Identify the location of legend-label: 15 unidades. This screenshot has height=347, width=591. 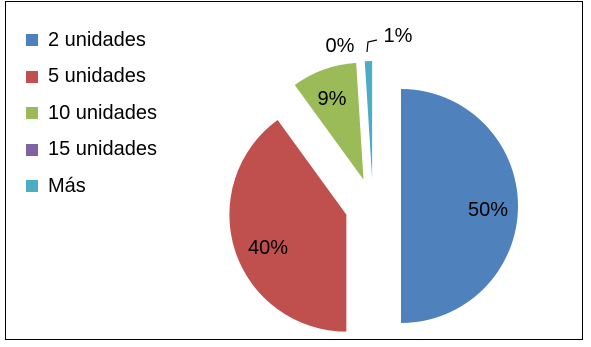
(102, 149).